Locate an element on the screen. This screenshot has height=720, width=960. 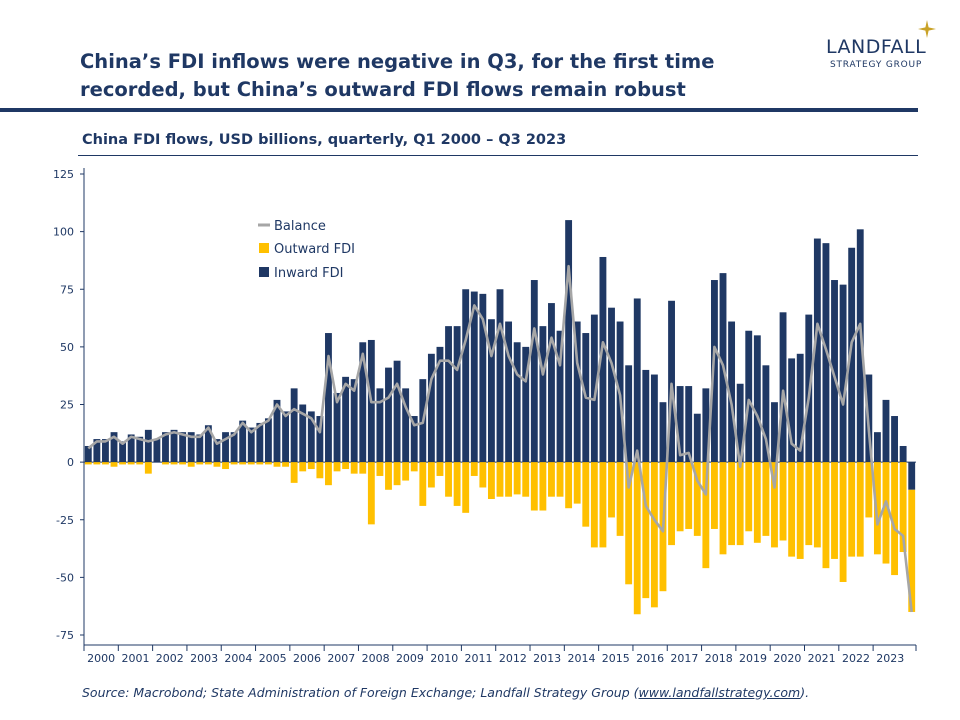
legend-label-outward: Outward FDI is located at coordinates (314, 249).